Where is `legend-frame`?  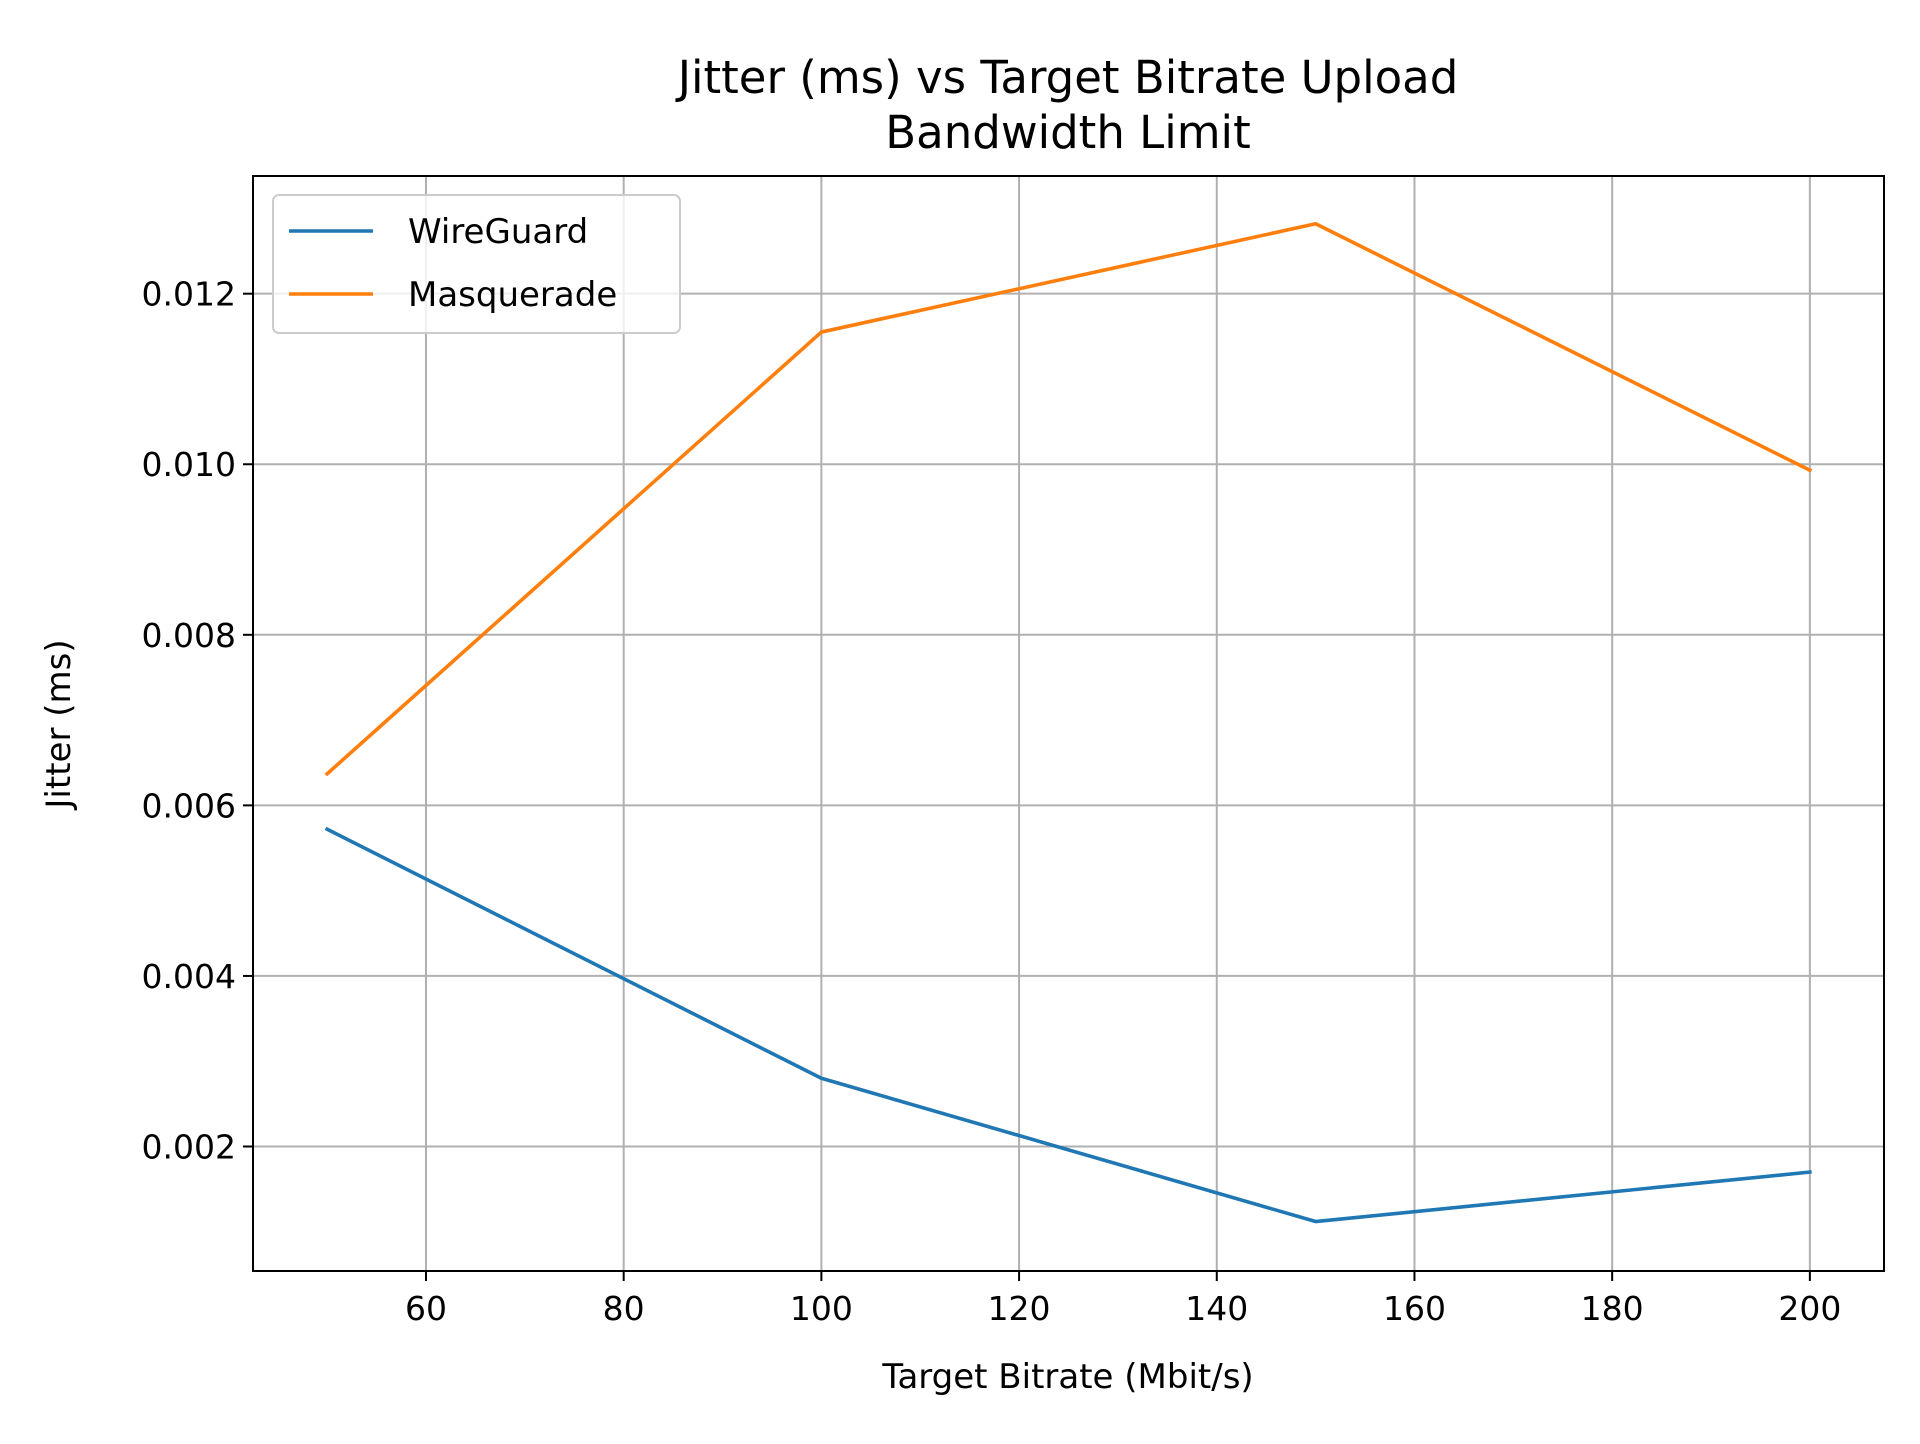 legend-frame is located at coordinates (476, 264).